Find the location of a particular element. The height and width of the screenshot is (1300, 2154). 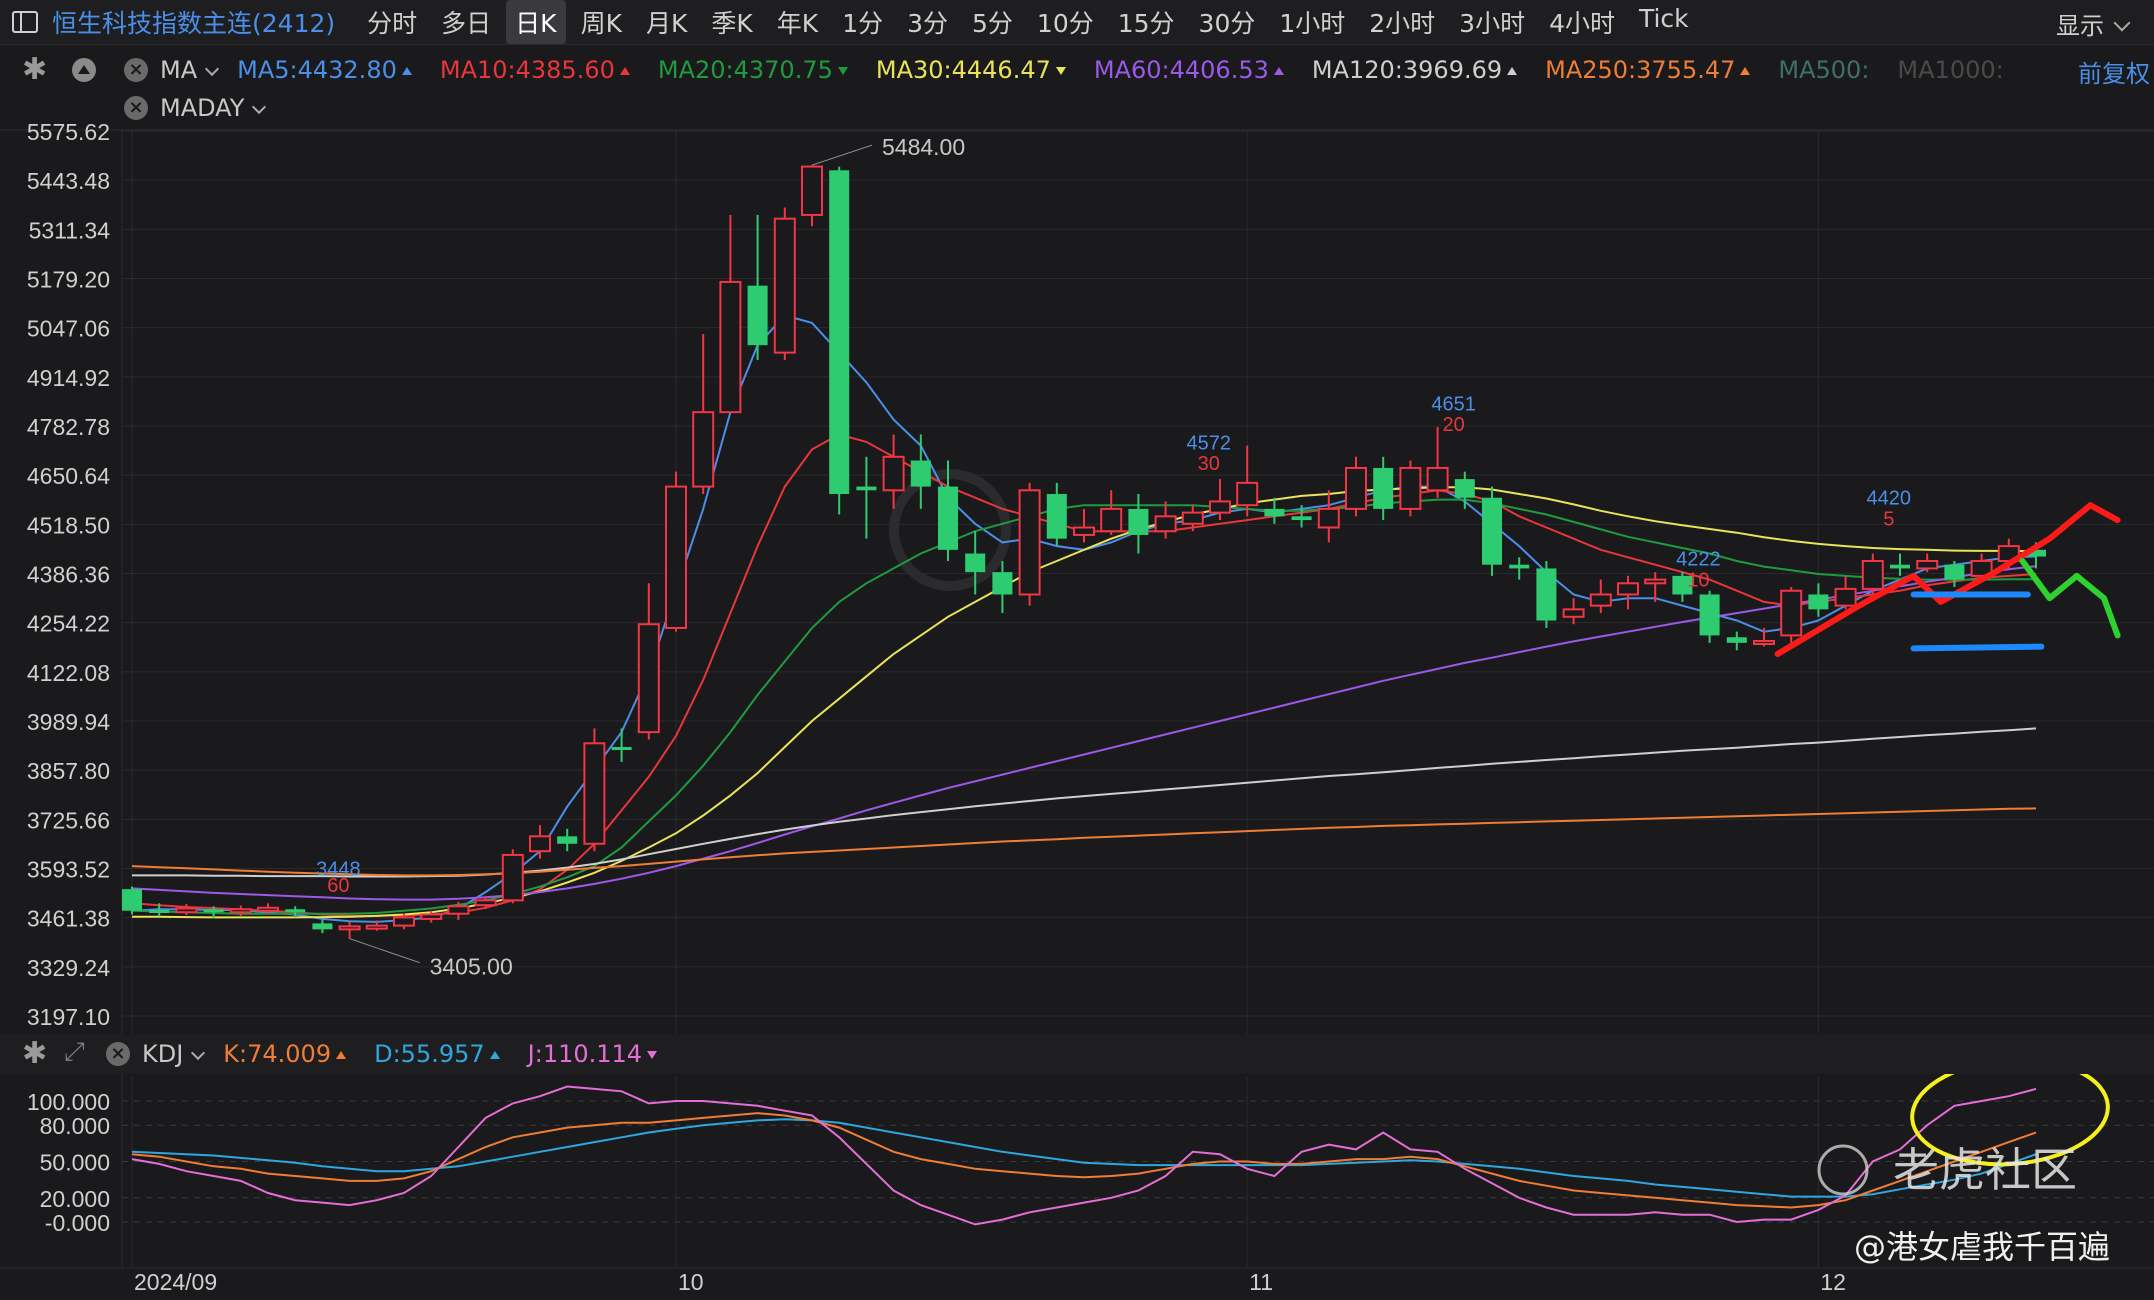

kdj-tick-label: 80.000 is located at coordinates (75, 1126).